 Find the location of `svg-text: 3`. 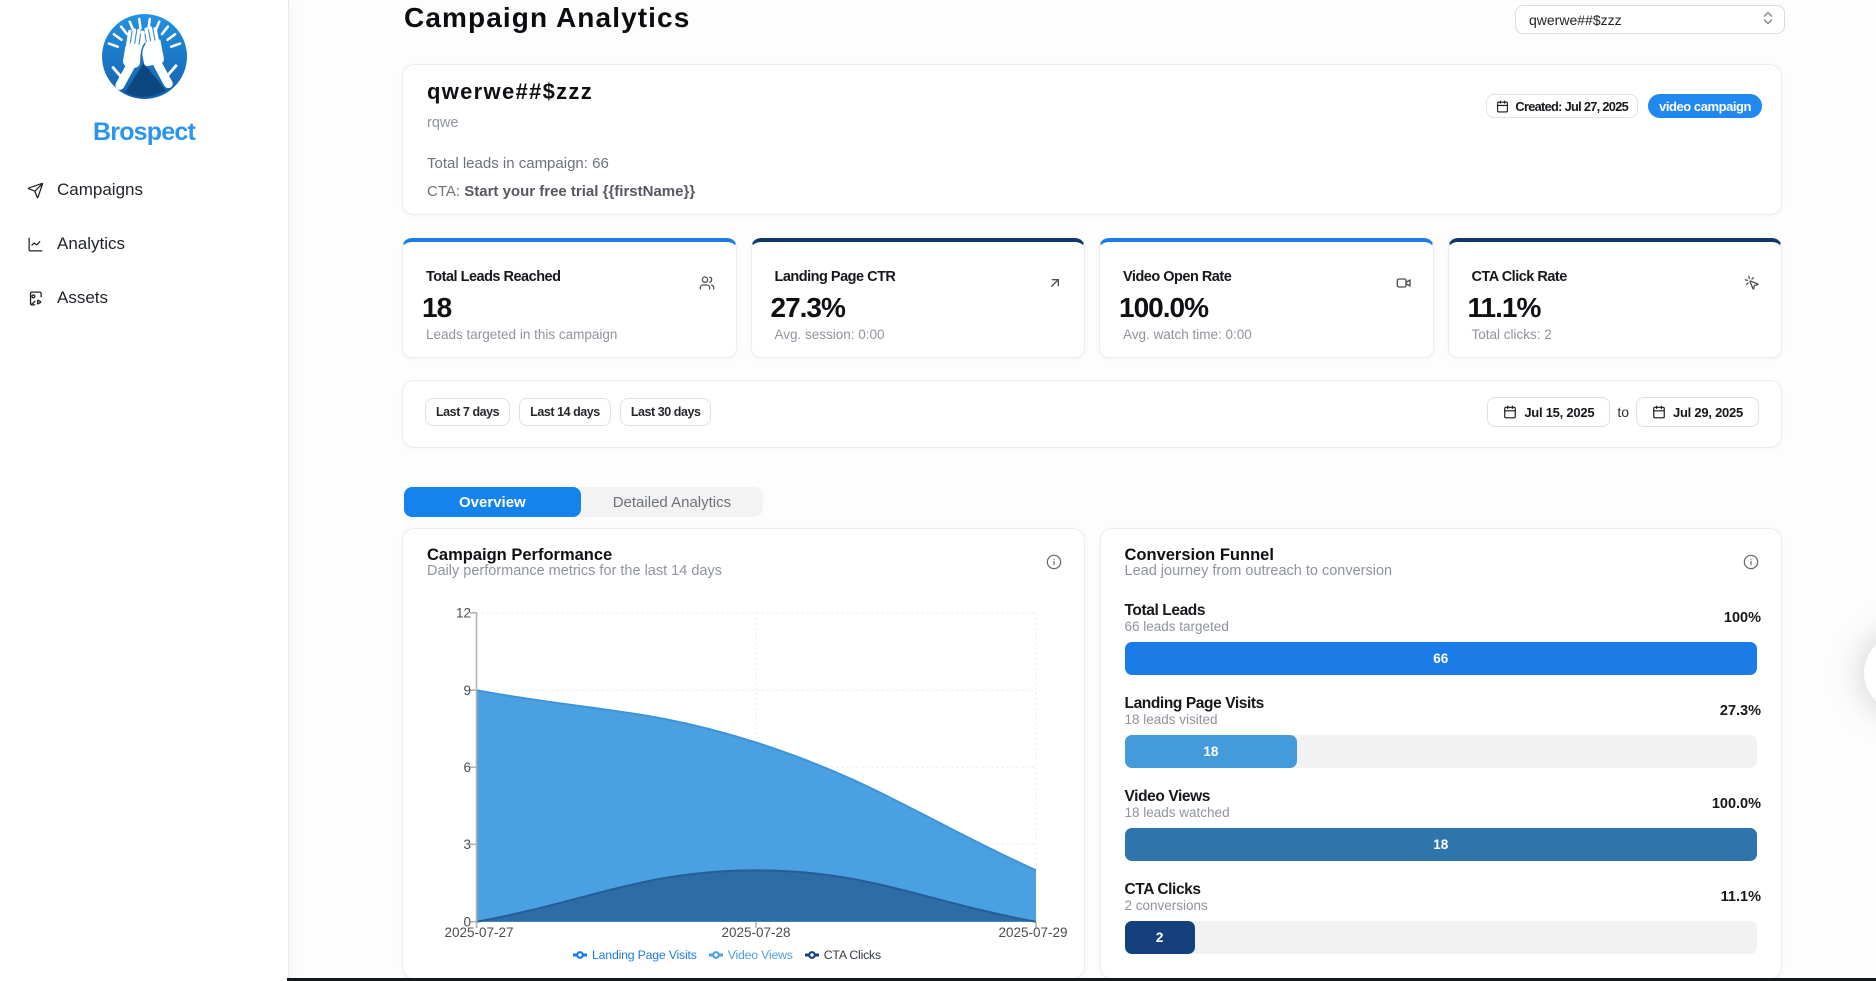

svg-text: 3 is located at coordinates (467, 844).